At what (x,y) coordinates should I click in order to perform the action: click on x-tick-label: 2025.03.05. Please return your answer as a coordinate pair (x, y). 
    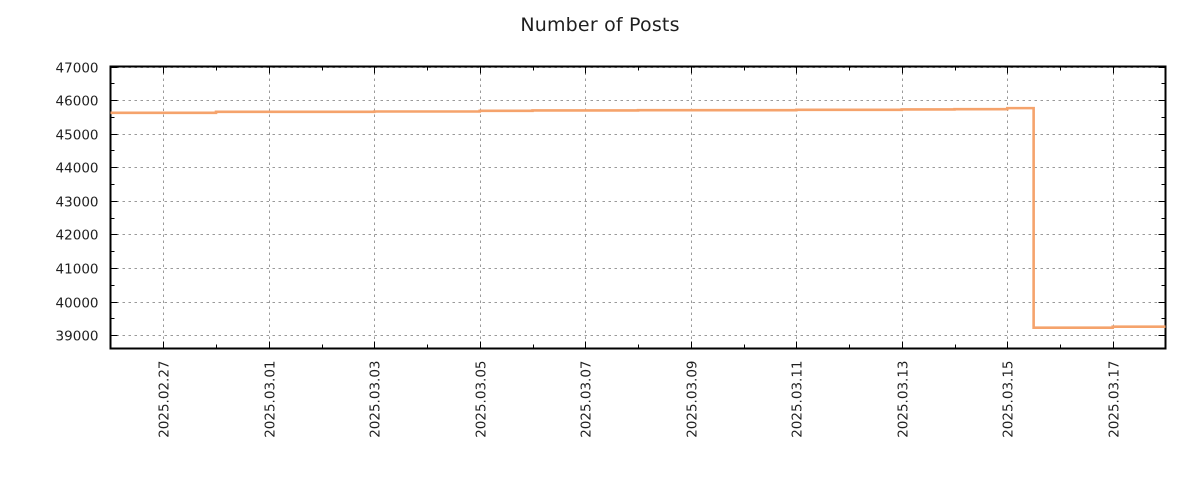
    Looking at the image, I should click on (482, 399).